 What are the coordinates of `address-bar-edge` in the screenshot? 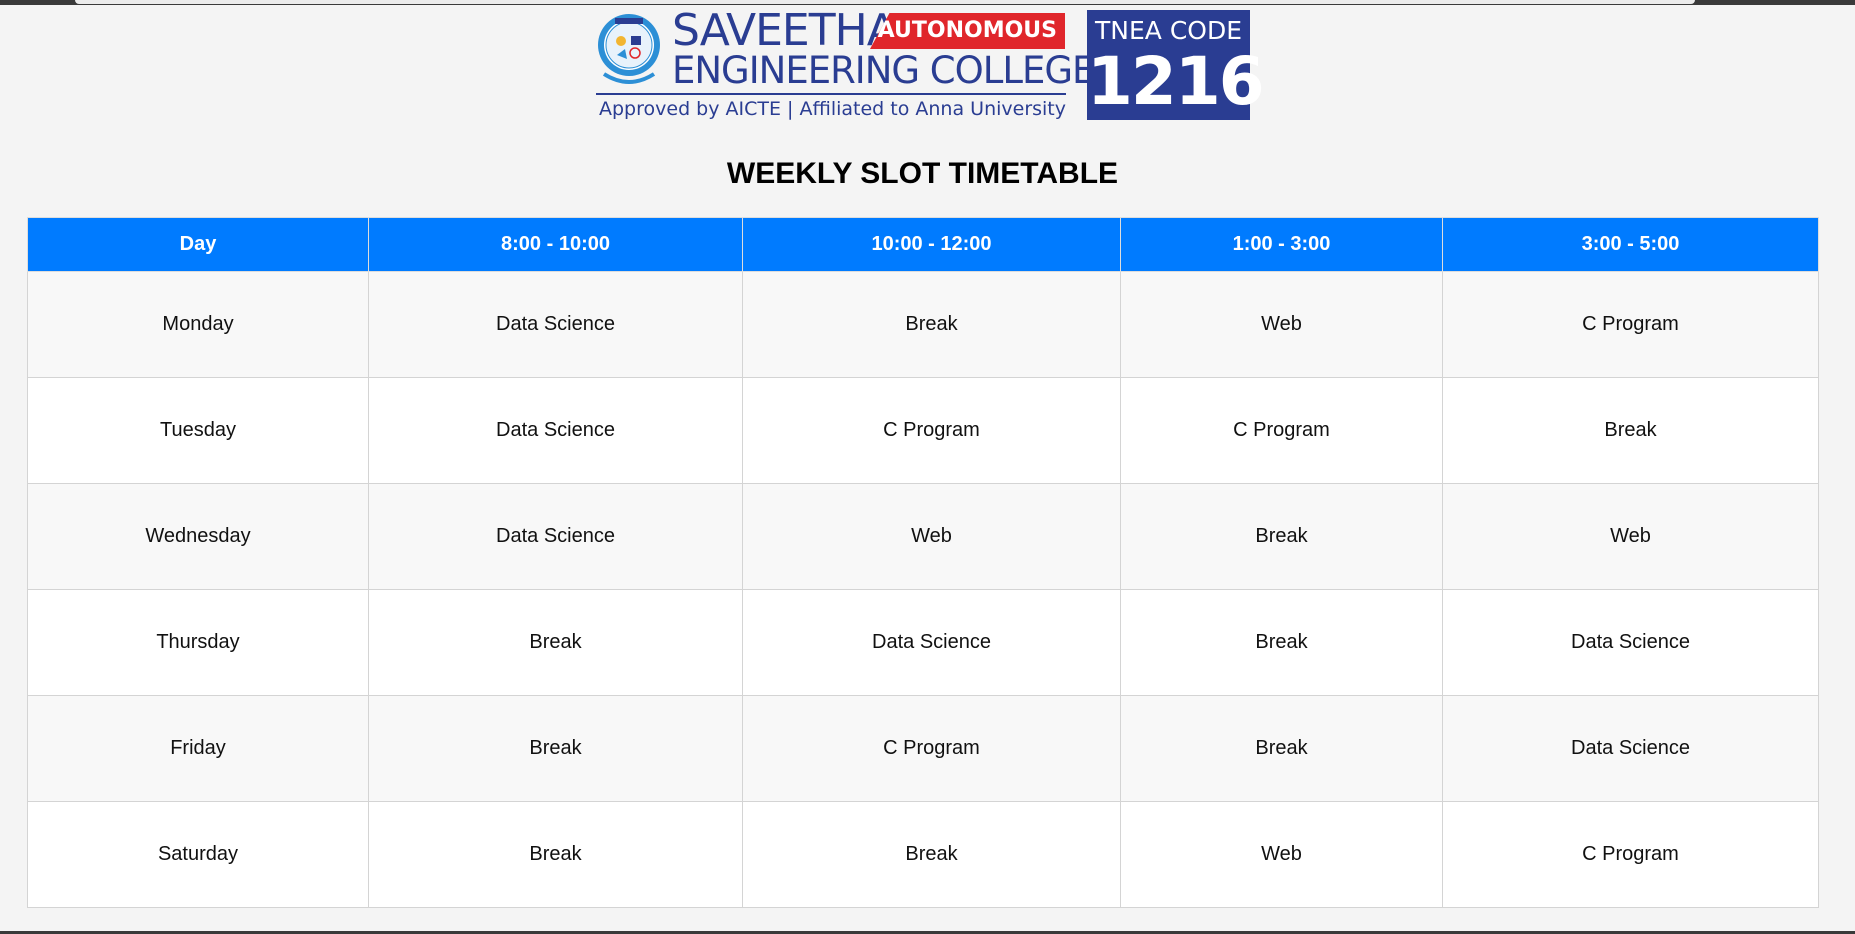 It's located at (885, 2).